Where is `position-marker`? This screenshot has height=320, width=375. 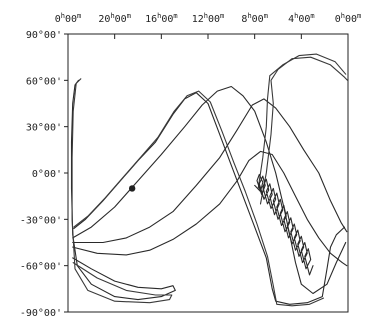 position-marker is located at coordinates (132, 188).